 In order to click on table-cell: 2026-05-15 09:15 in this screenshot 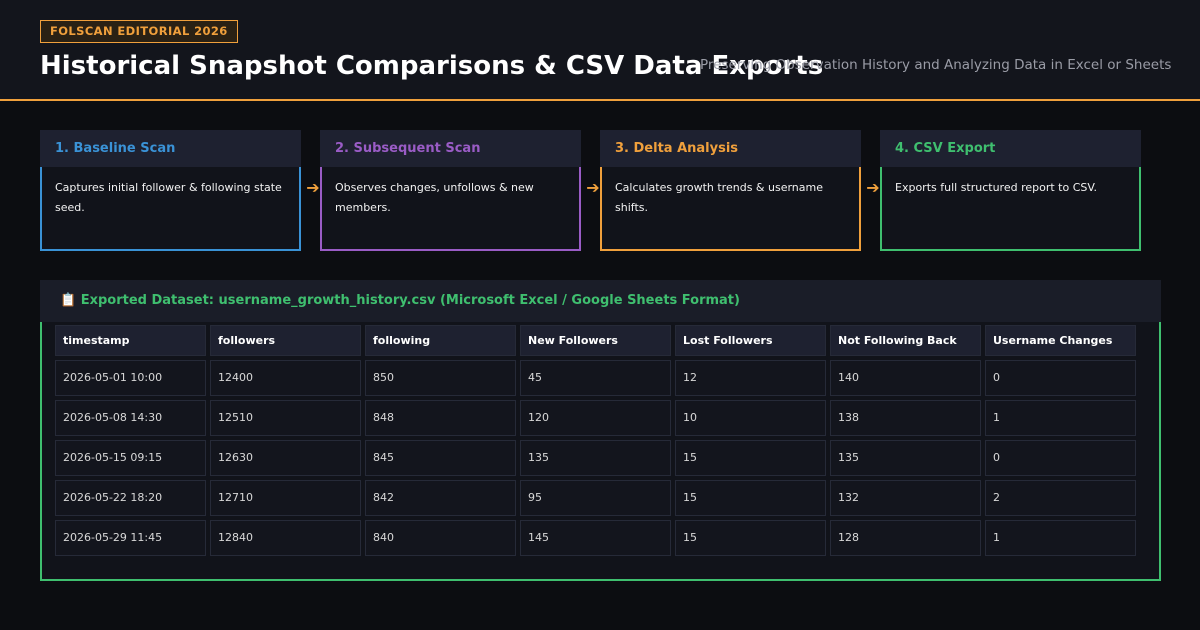, I will do `click(130, 458)`.